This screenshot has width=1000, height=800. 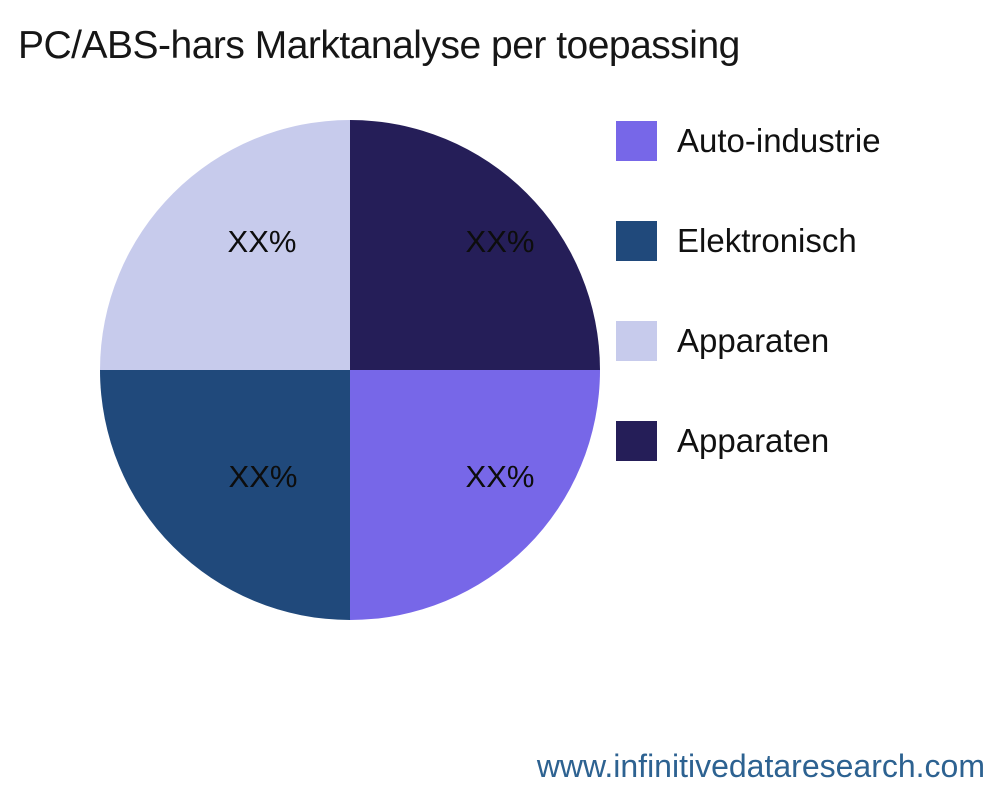 What do you see at coordinates (767, 240) in the screenshot?
I see `legend-label-elektronisch: Elektronisch` at bounding box center [767, 240].